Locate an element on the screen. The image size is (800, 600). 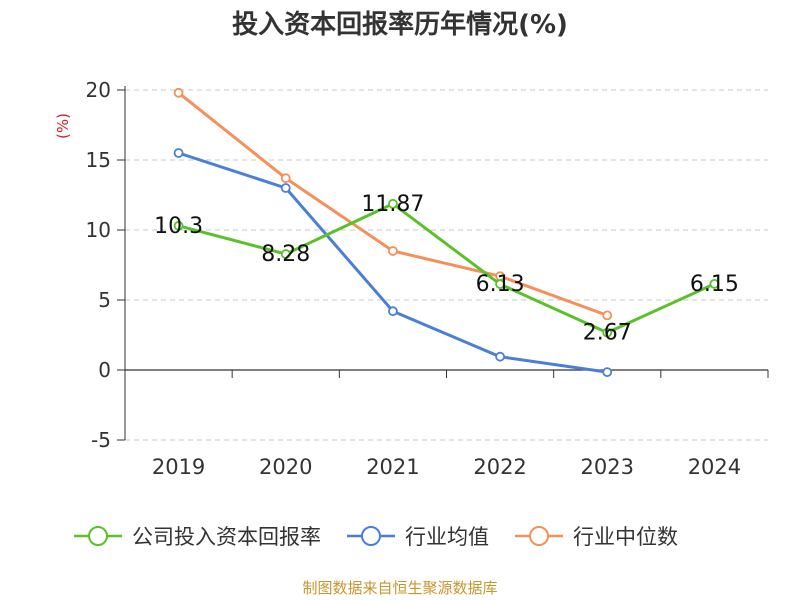
chart-title: 投入资本回报率历年情况(%) is located at coordinates (400, 25).